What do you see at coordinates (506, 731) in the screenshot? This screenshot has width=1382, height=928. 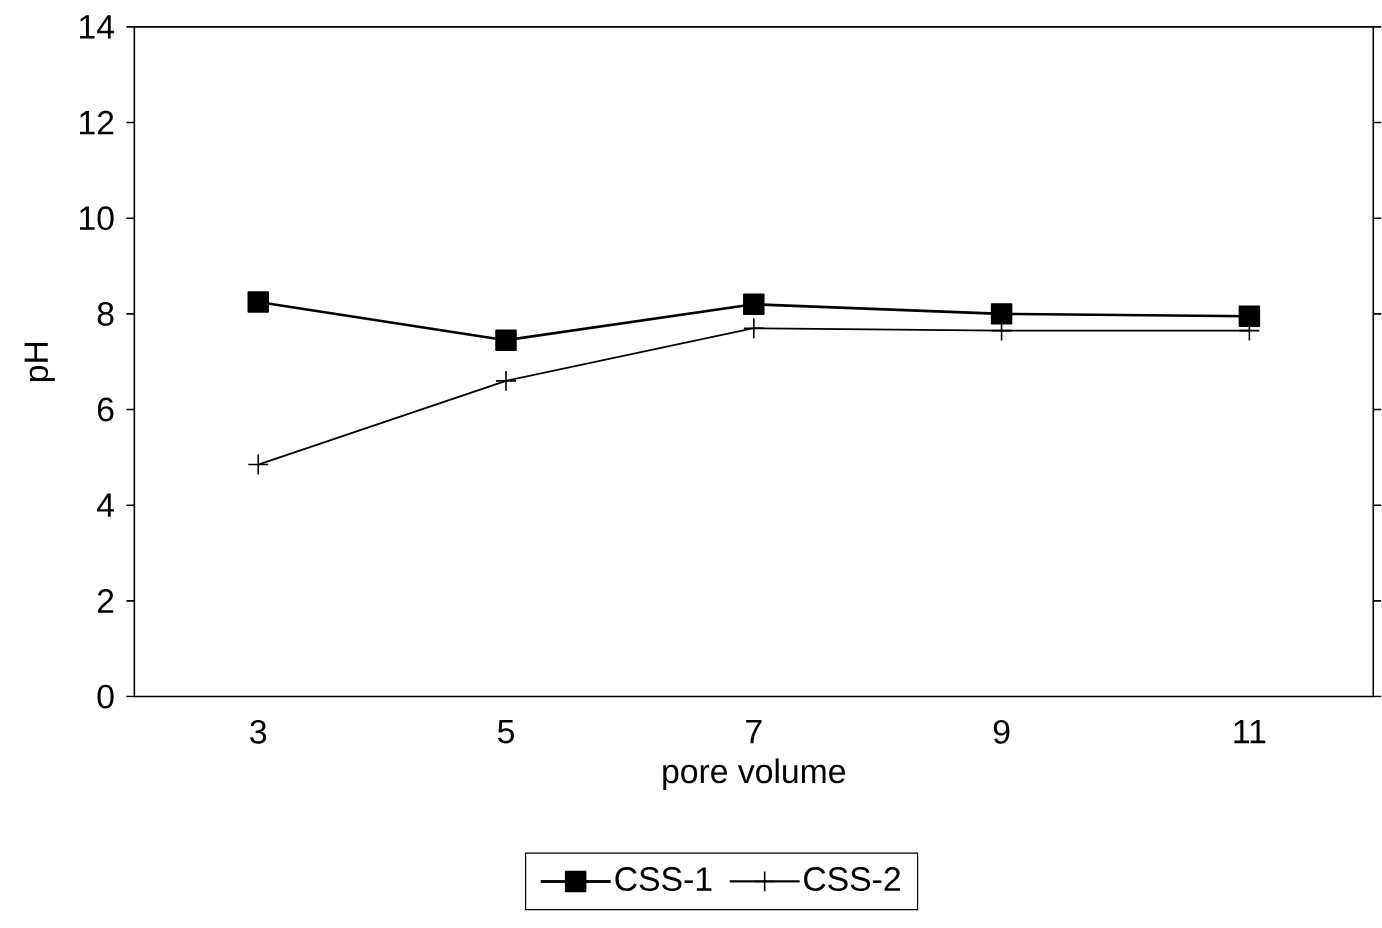 I see `x-tick-label: 5` at bounding box center [506, 731].